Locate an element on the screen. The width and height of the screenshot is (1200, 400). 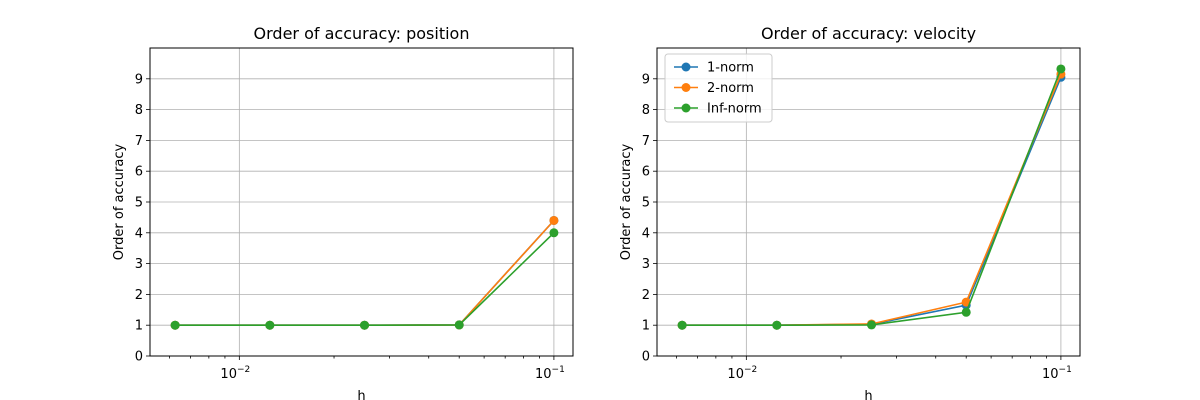
legend-label: 1-norm is located at coordinates (730, 68).